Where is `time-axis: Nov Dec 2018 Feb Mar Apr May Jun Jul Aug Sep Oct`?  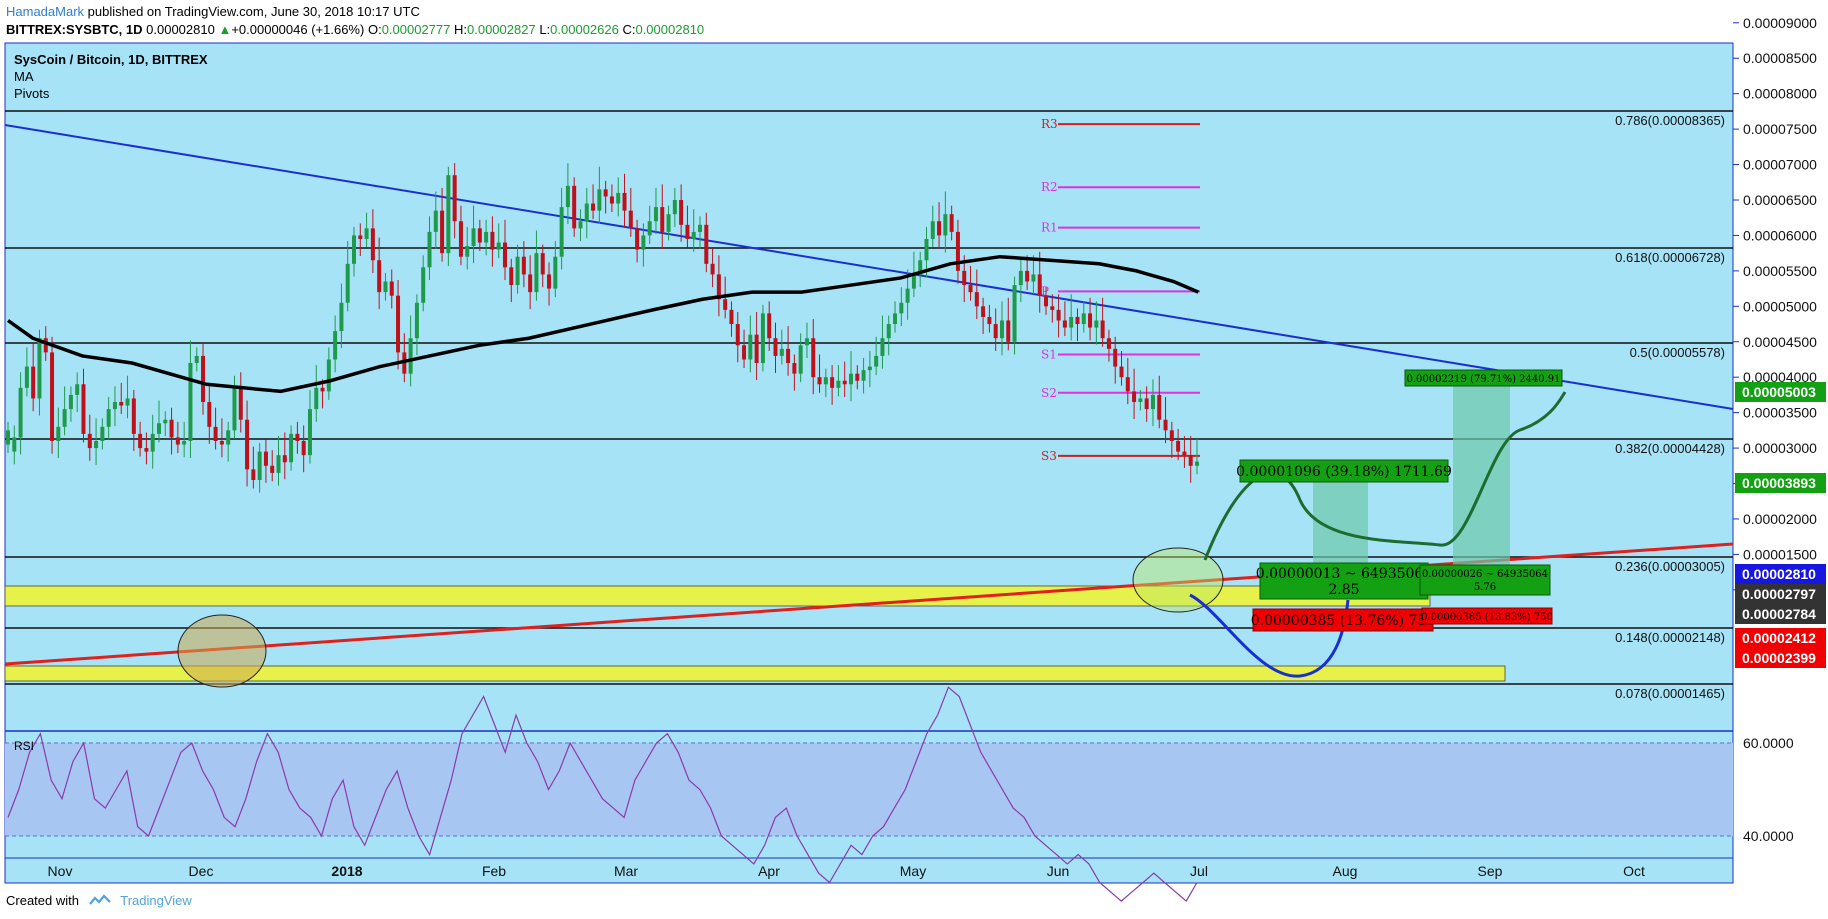
time-axis: Nov Dec 2018 Feb Mar Apr May Jun Jul Aug Sep Oct is located at coordinates (846, 871).